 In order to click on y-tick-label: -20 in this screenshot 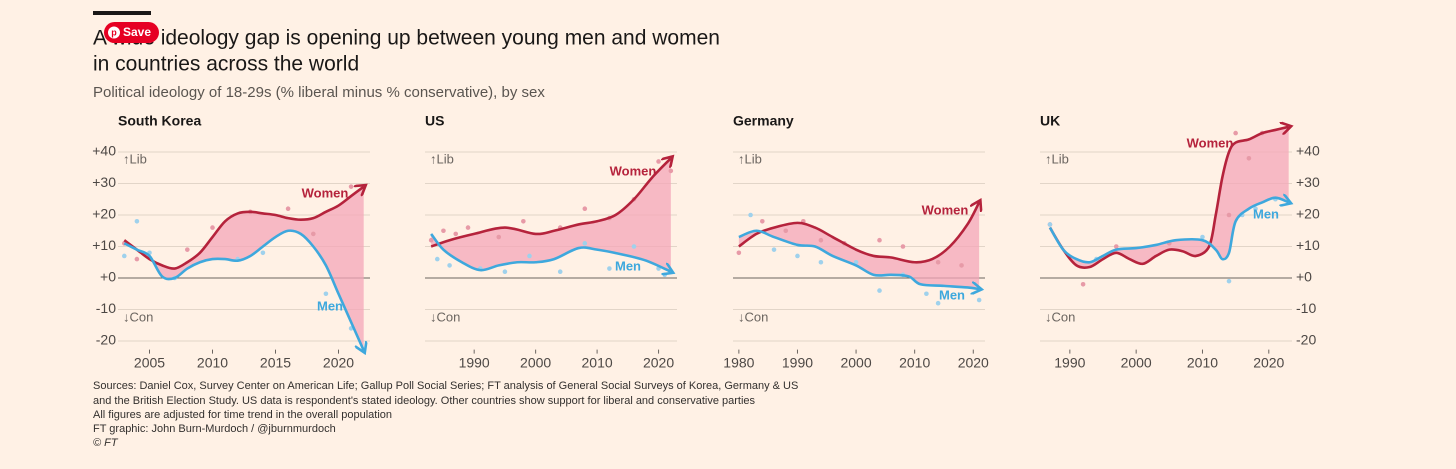, I will do `click(1306, 340)`.